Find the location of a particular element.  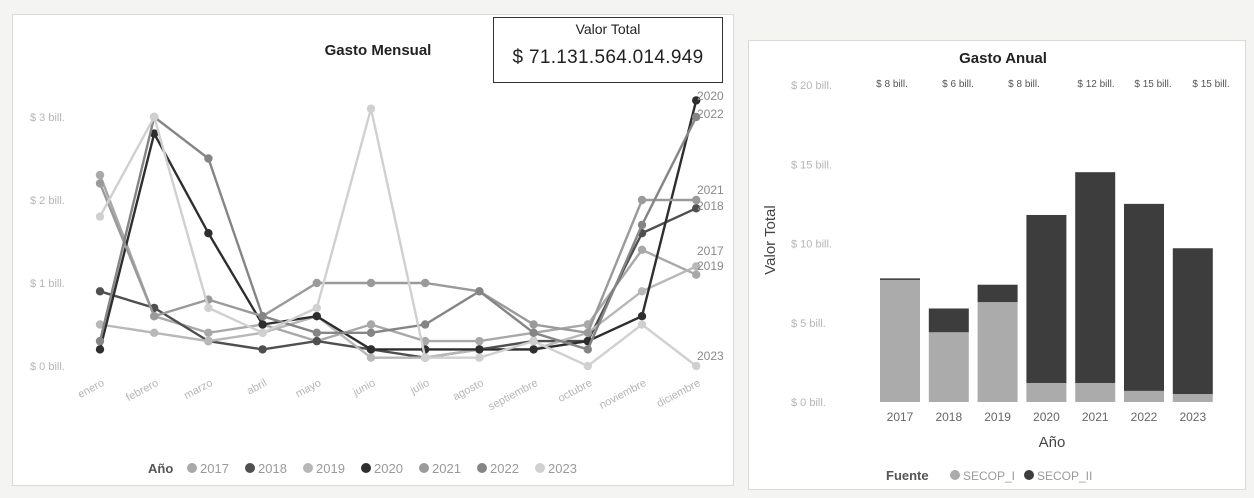

line-end-label: 2023 is located at coordinates (710, 356).